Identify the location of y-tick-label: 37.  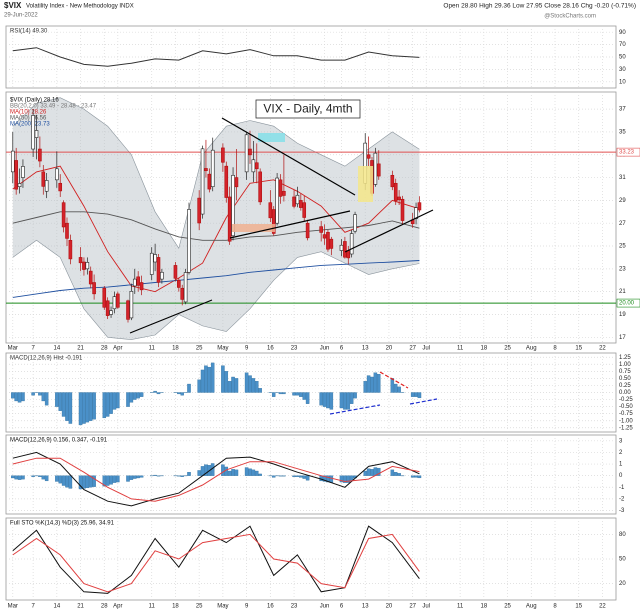
(622, 110).